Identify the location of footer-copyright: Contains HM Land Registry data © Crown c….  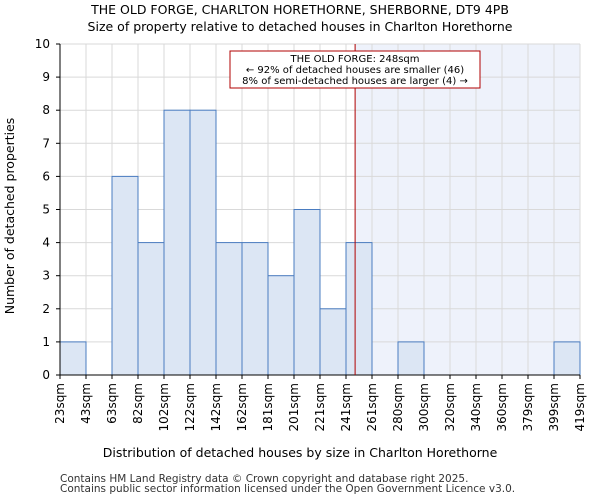
(264, 479).